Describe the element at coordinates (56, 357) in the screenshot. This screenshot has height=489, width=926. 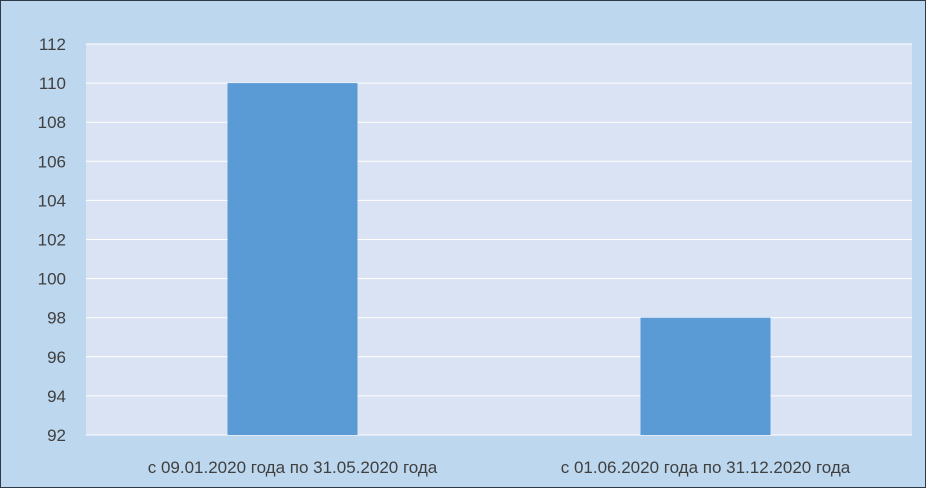
I see `y-tick-label: 96` at that location.